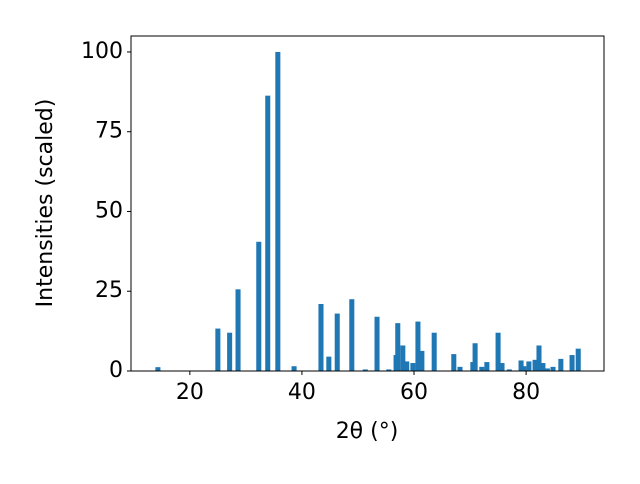 This screenshot has height=484, width=640. What do you see at coordinates (102, 51) in the screenshot?
I see `y-tick-label: 100` at bounding box center [102, 51].